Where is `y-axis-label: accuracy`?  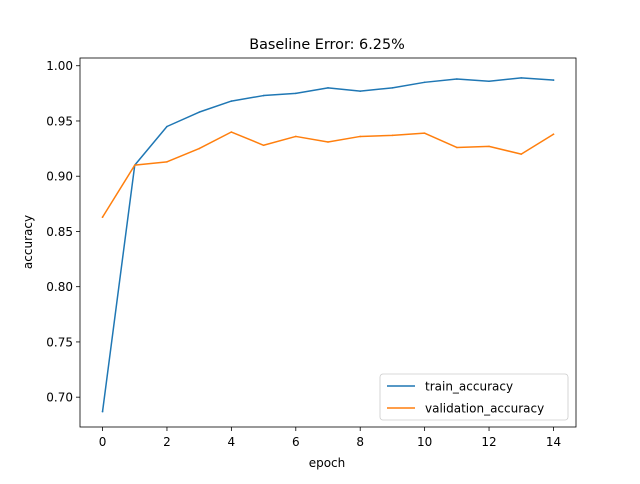
y-axis-label: accuracy is located at coordinates (28, 242).